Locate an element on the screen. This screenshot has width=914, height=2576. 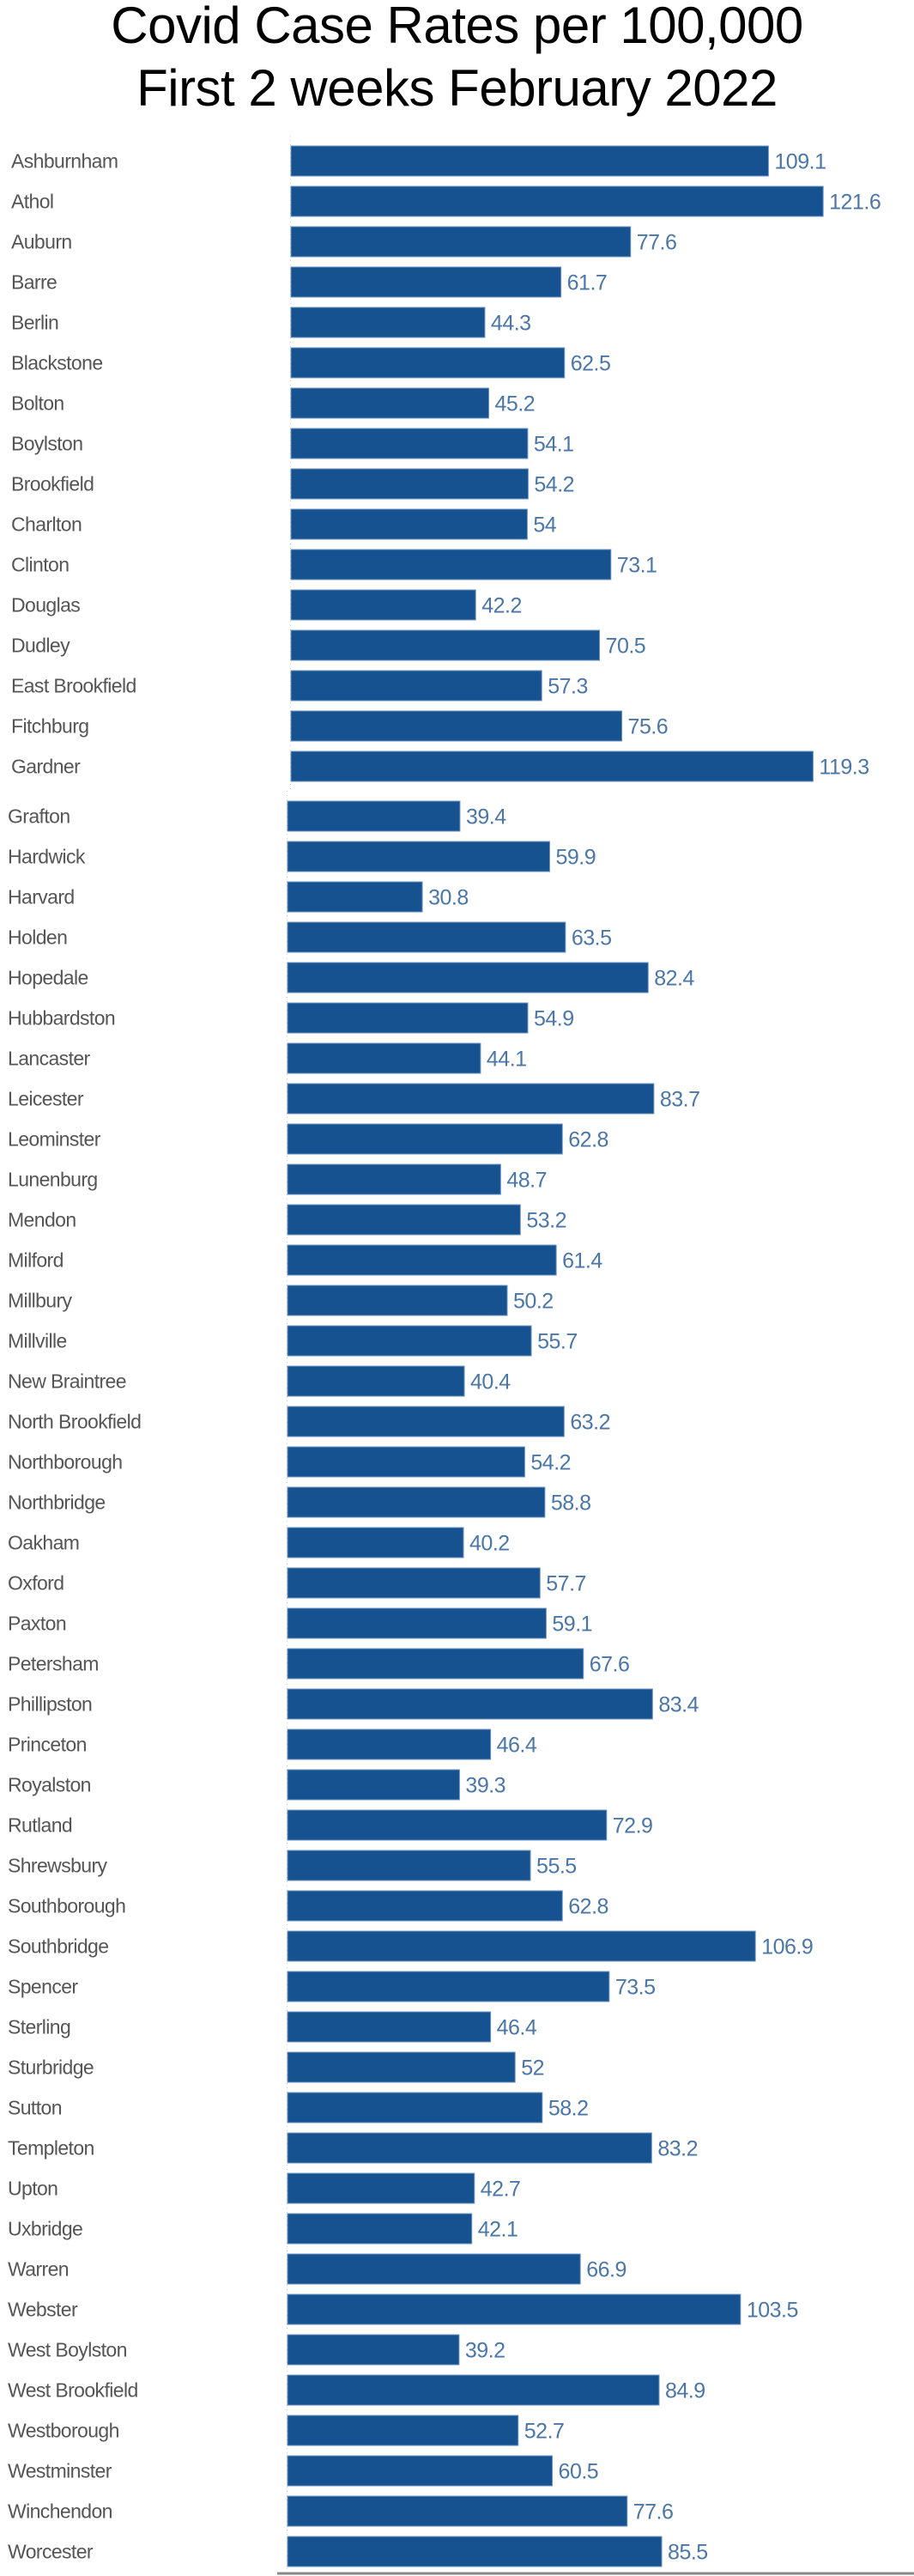
category-label: Harvard is located at coordinates (41, 897).